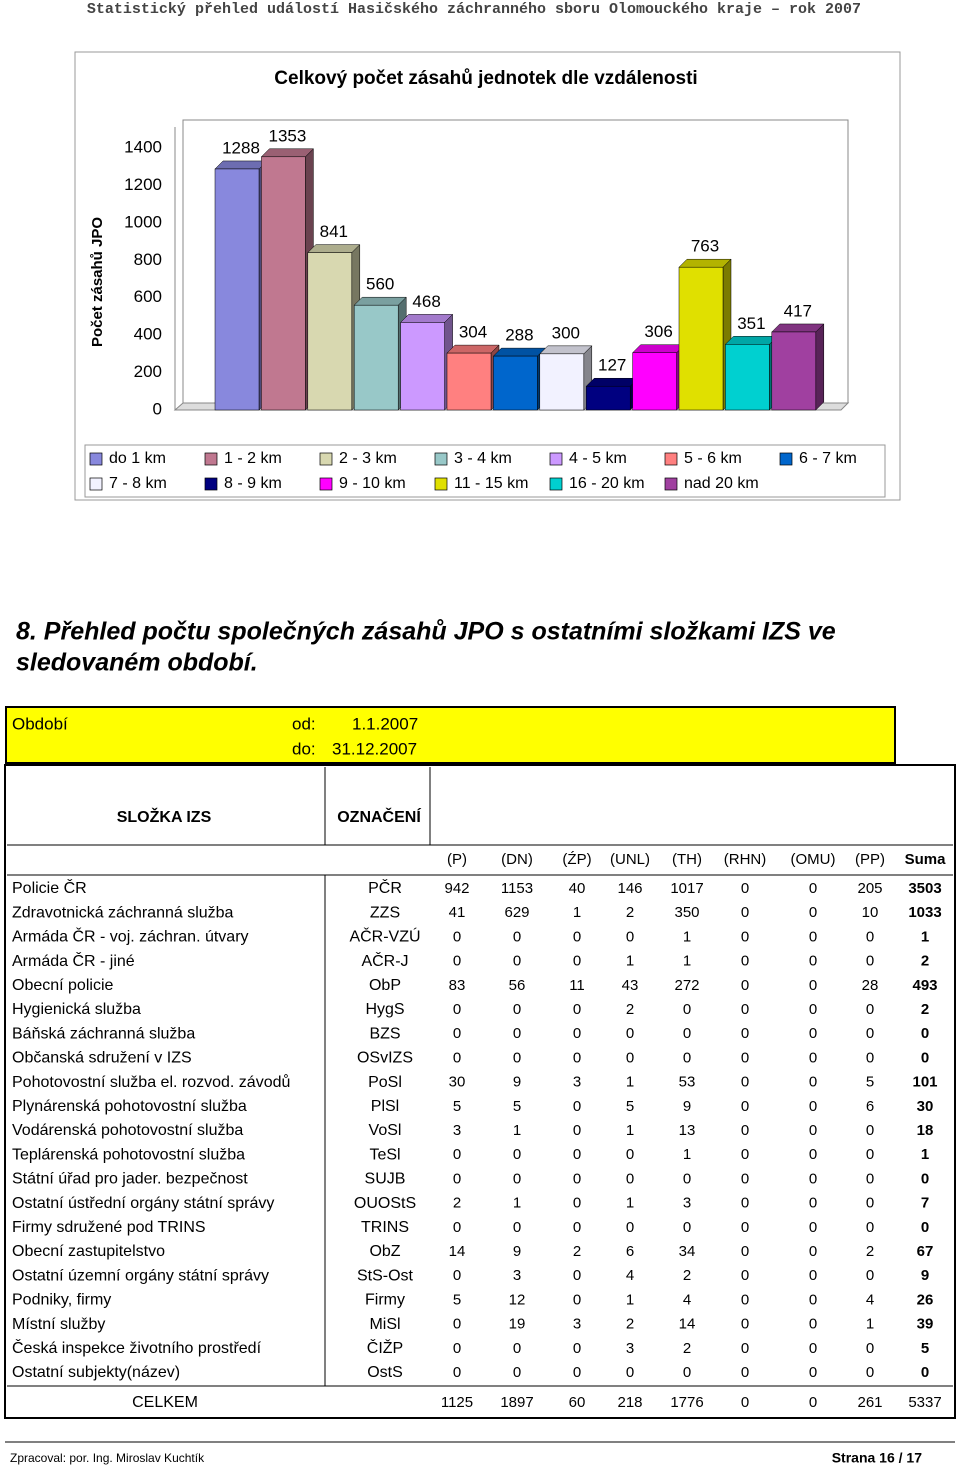  I want to click on legend-label: 2 - 3 km, so click(368, 458).